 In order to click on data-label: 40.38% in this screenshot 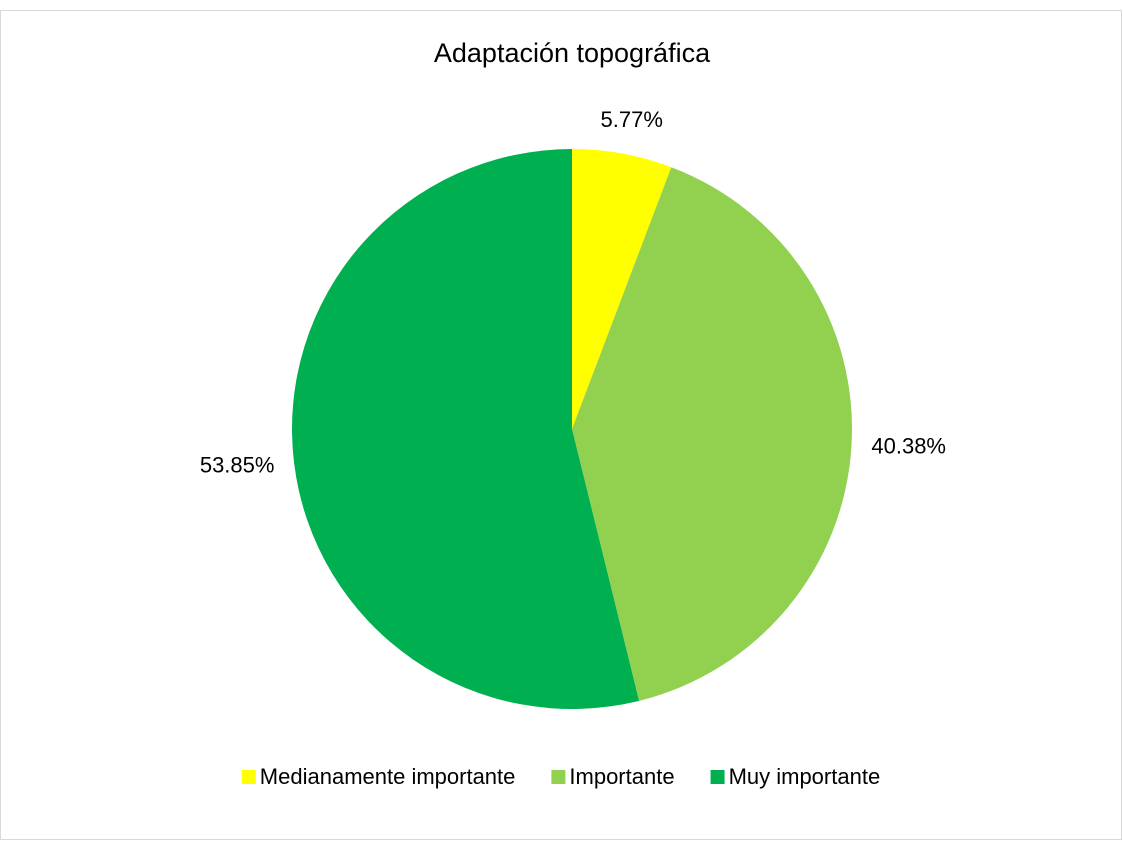, I will do `click(908, 446)`.